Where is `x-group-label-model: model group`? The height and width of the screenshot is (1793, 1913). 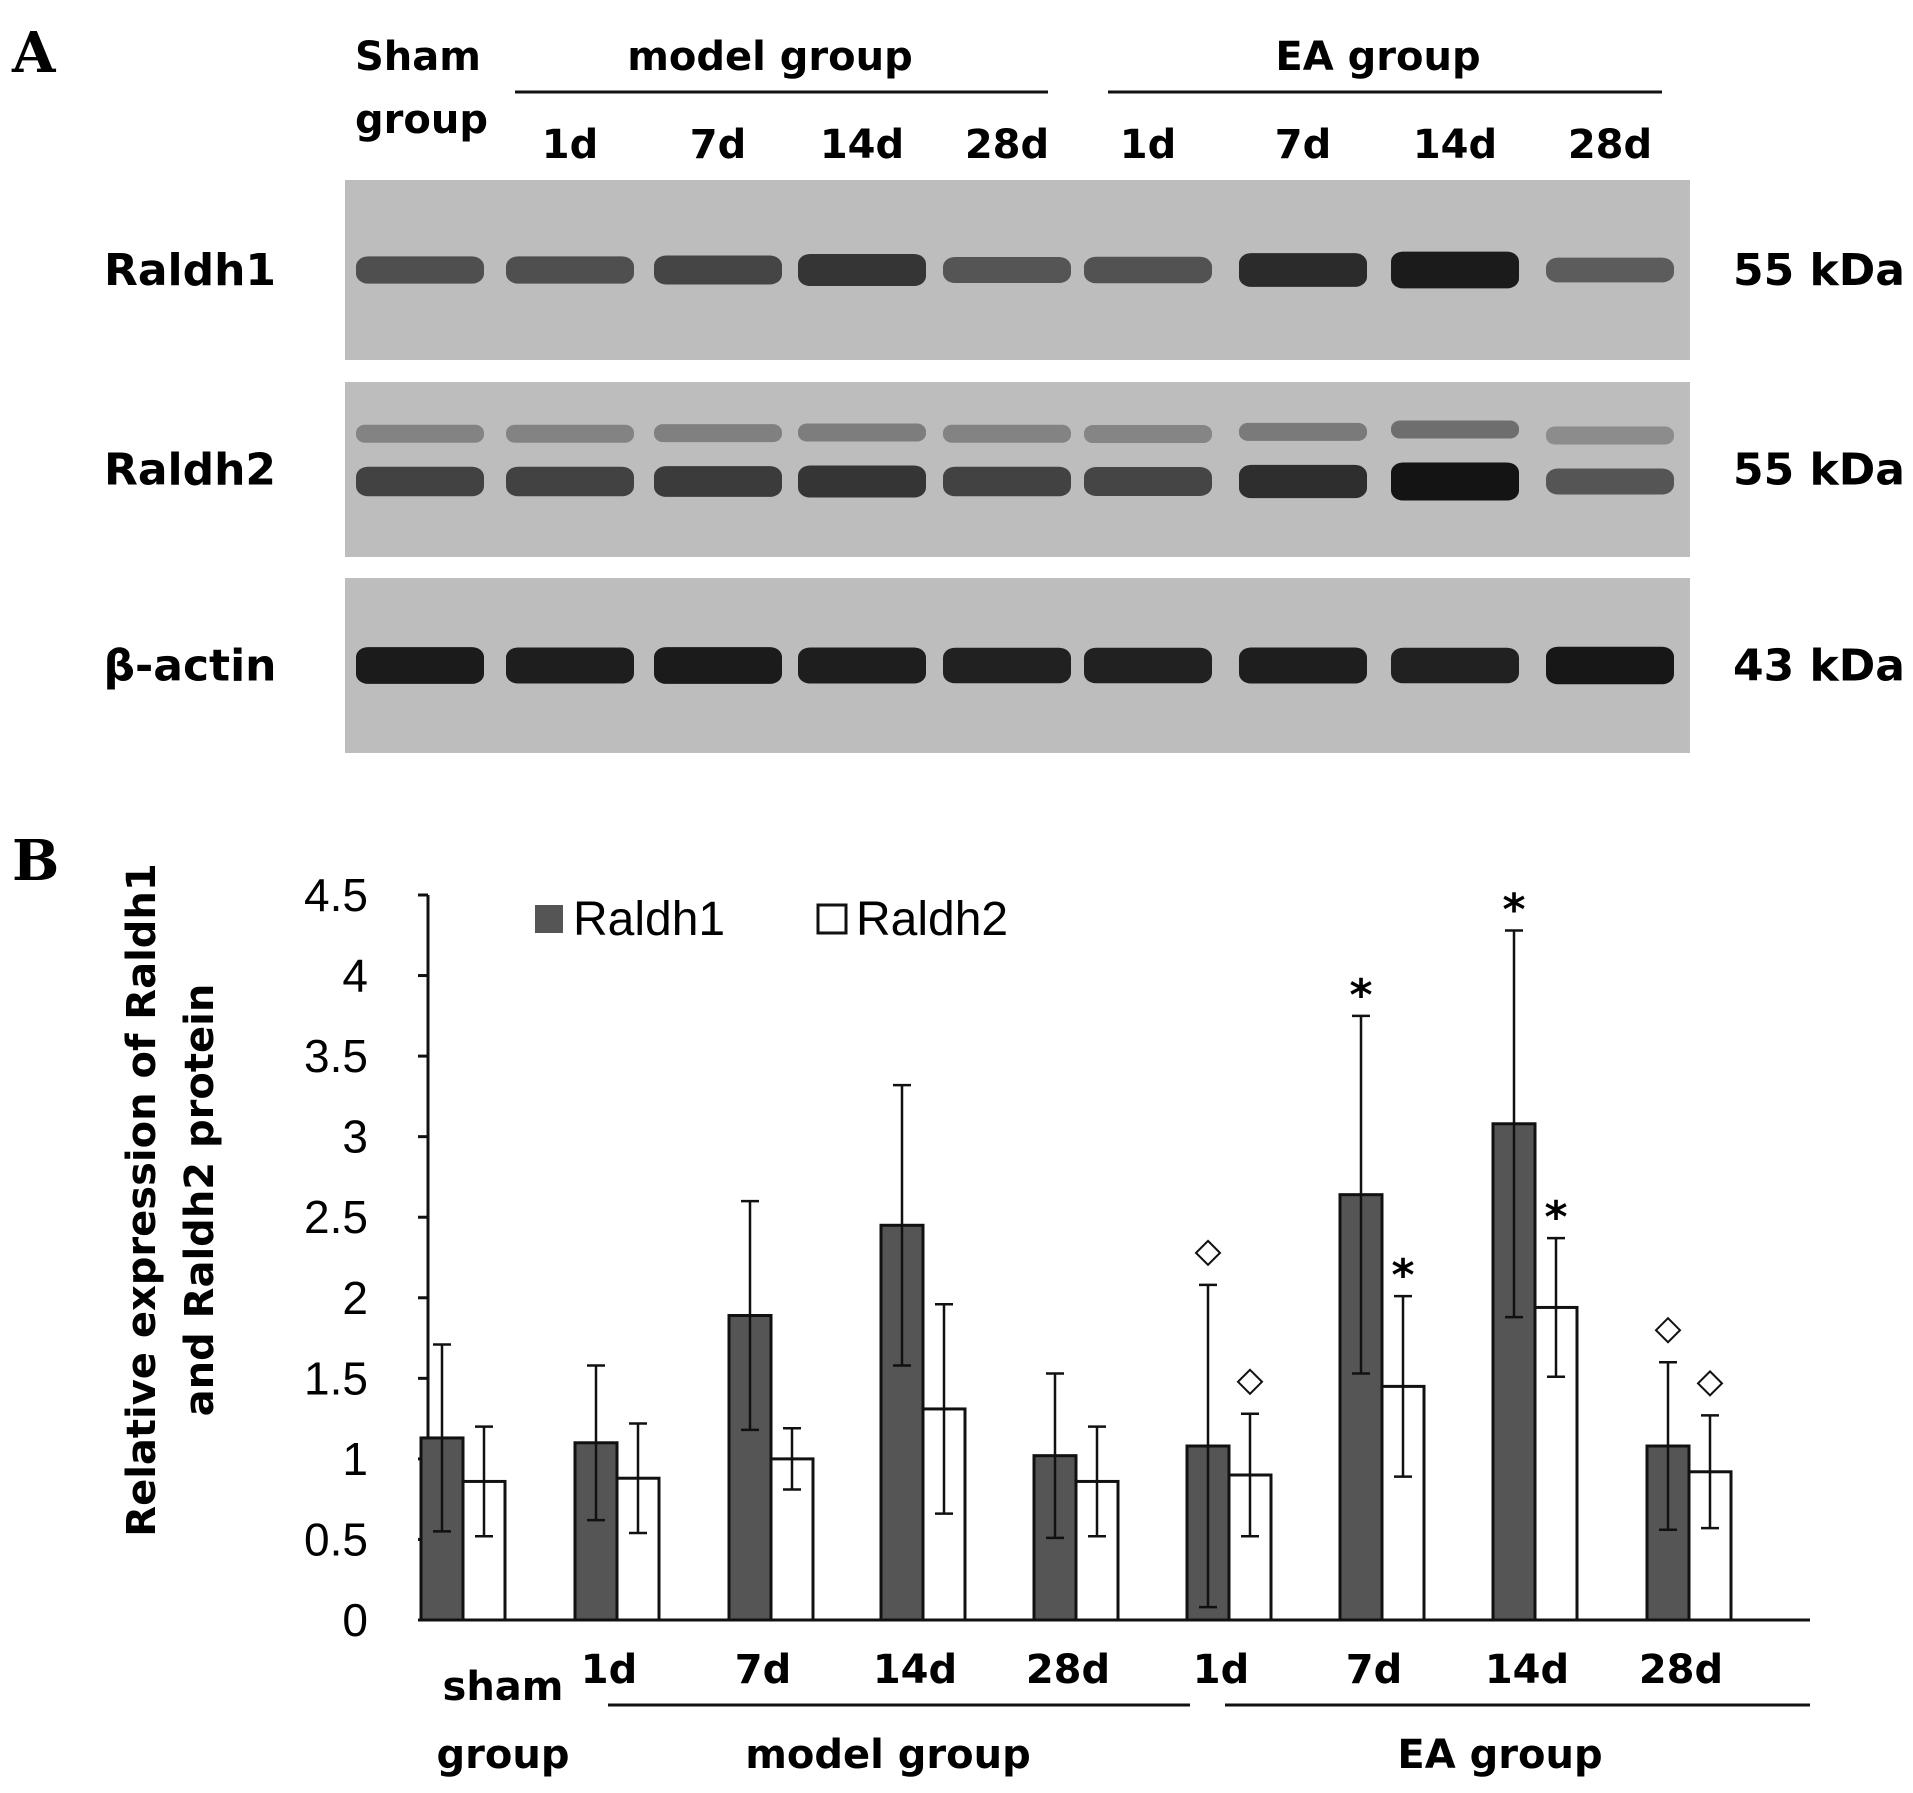 x-group-label-model: model group is located at coordinates (888, 1755).